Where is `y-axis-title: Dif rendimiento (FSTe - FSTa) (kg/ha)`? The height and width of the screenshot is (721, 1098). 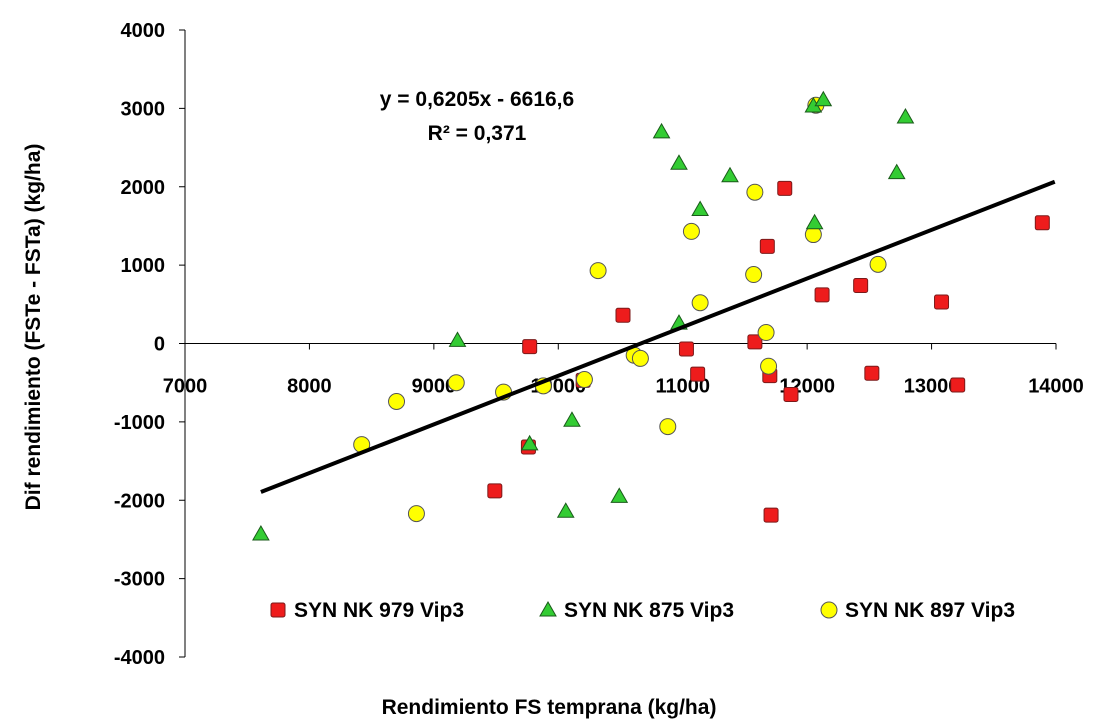
y-axis-title: Dif rendimiento (FSTe - FSTa) (kg/ha) is located at coordinates (33, 327).